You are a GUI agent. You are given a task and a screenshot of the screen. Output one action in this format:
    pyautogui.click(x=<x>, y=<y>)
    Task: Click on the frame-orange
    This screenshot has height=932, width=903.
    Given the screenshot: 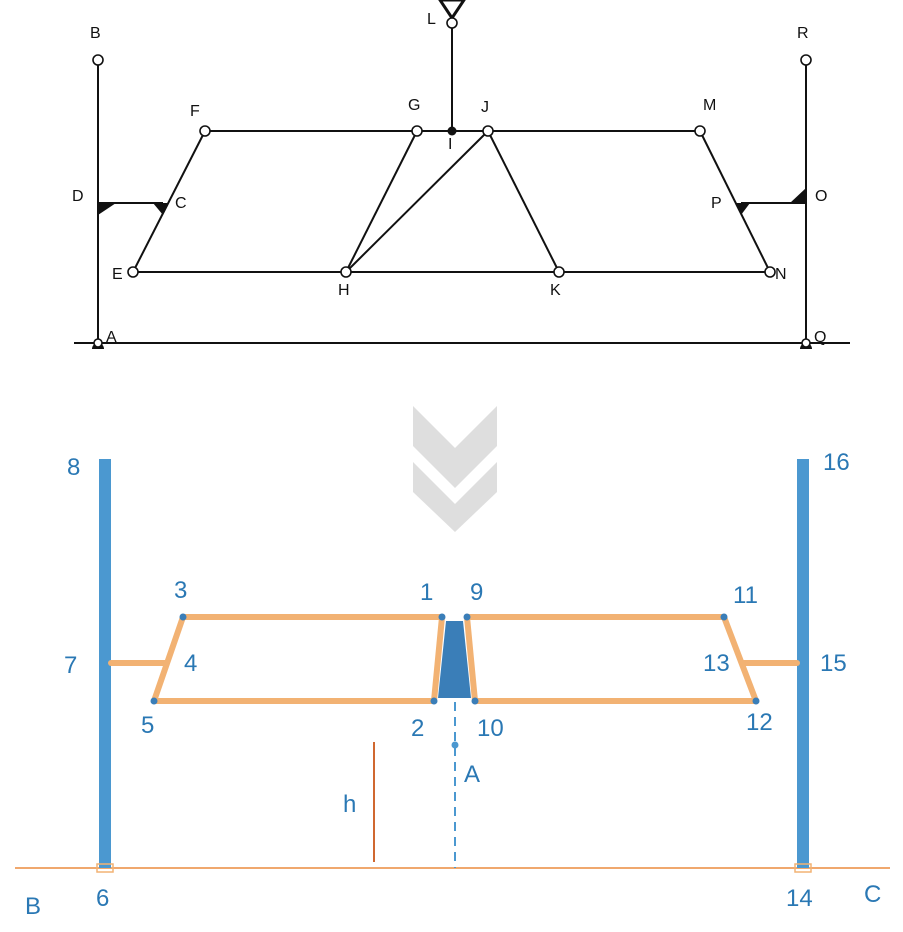 What is the action you would take?
    pyautogui.click(x=454, y=659)
    